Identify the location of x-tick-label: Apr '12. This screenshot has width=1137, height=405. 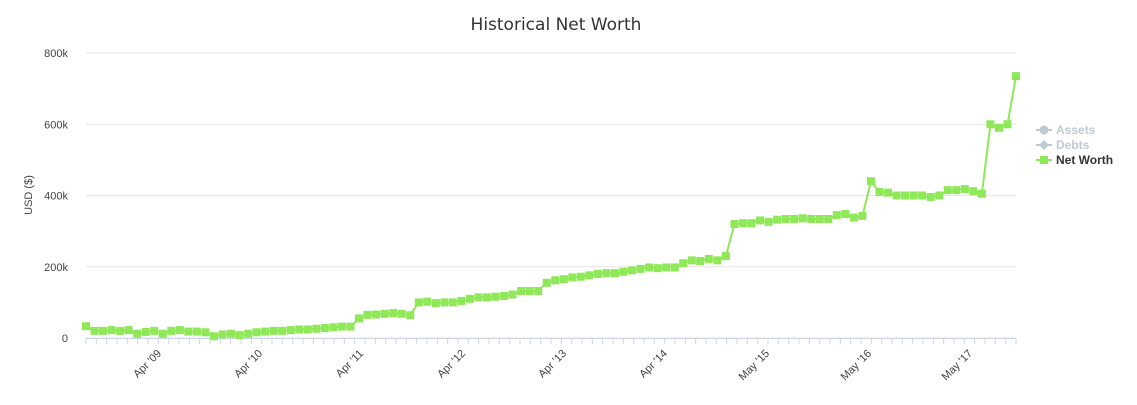
(451, 364).